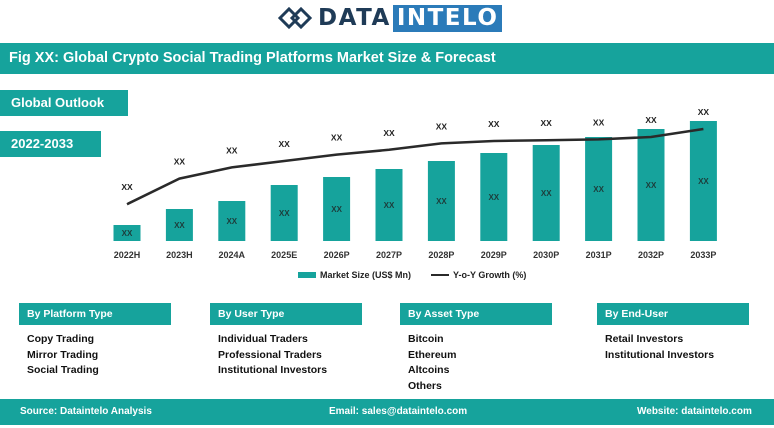 Image resolution: width=774 pixels, height=428 pixels. I want to click on x-tick-label: 2026P, so click(337, 255).